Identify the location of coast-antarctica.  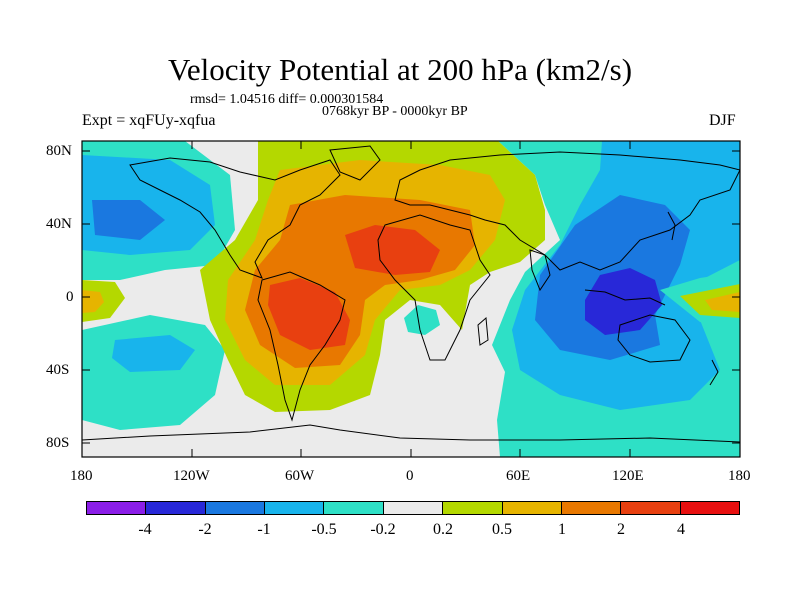
(411, 433).